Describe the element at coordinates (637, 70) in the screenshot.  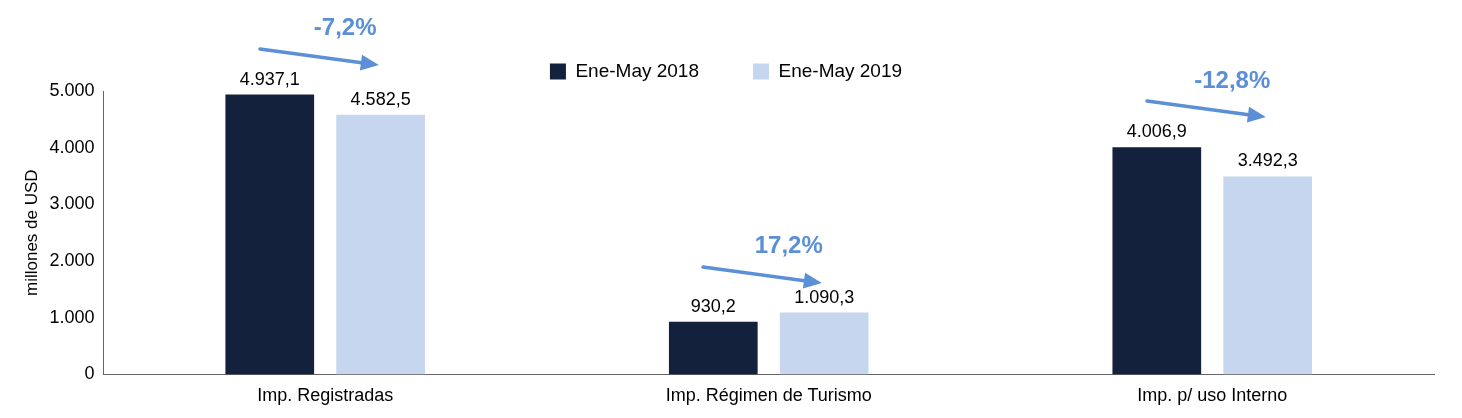
I see `legend-label: Ene-May 2018` at that location.